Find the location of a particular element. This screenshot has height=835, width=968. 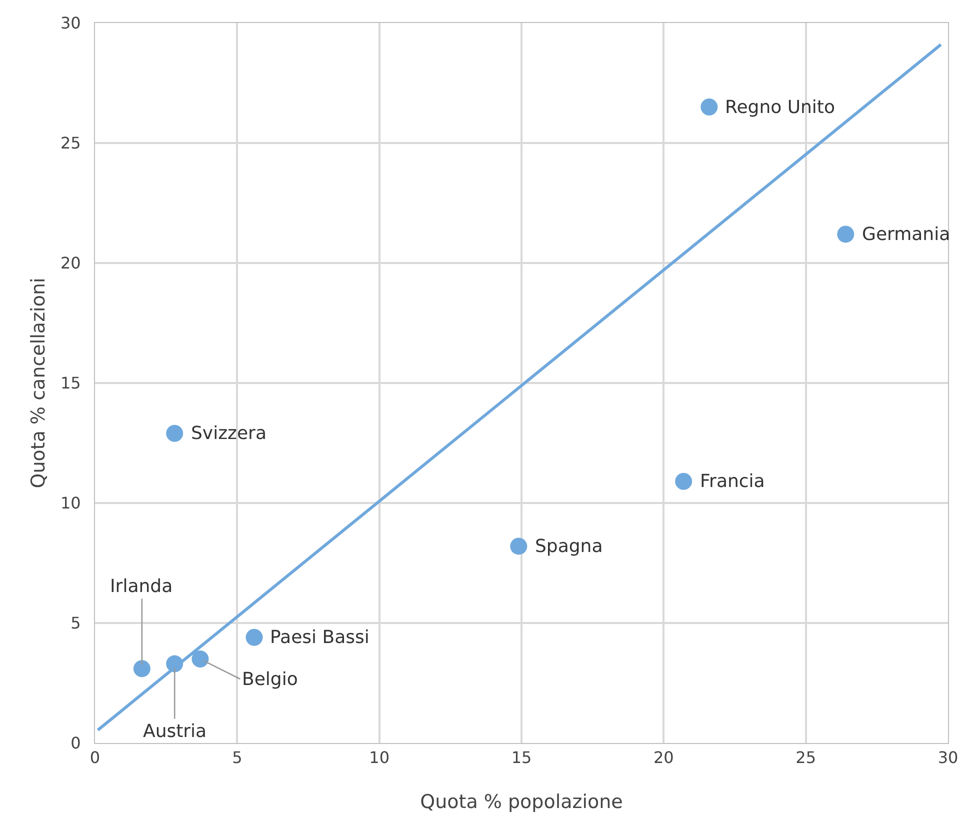

x-axis-title: Quota % popolazione is located at coordinates (521, 802).